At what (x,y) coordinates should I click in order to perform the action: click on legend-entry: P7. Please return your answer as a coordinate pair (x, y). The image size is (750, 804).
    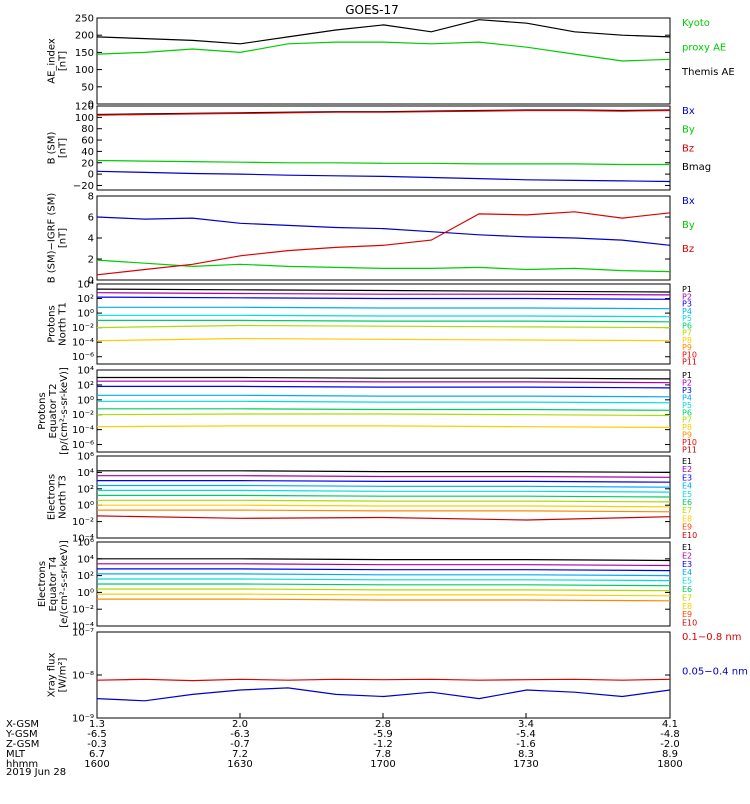
    Looking at the image, I should click on (687, 333).